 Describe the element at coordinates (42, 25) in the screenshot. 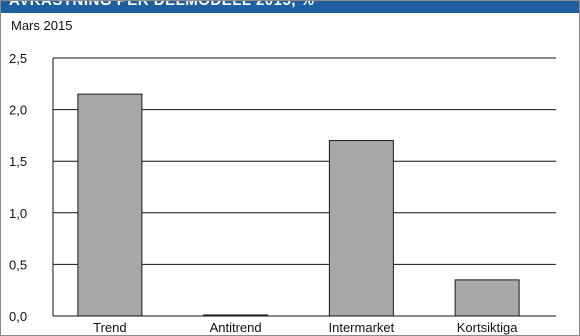

I see `chart-subtitle: Mars 2015` at that location.